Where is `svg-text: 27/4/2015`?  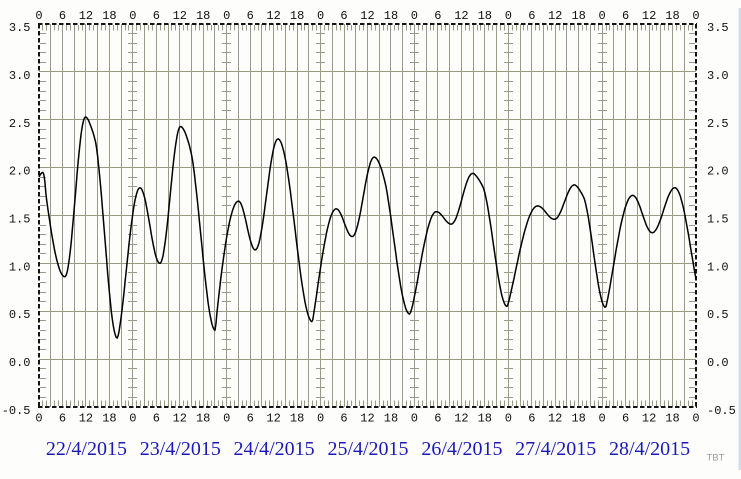
svg-text: 27/4/2015 is located at coordinates (555, 449).